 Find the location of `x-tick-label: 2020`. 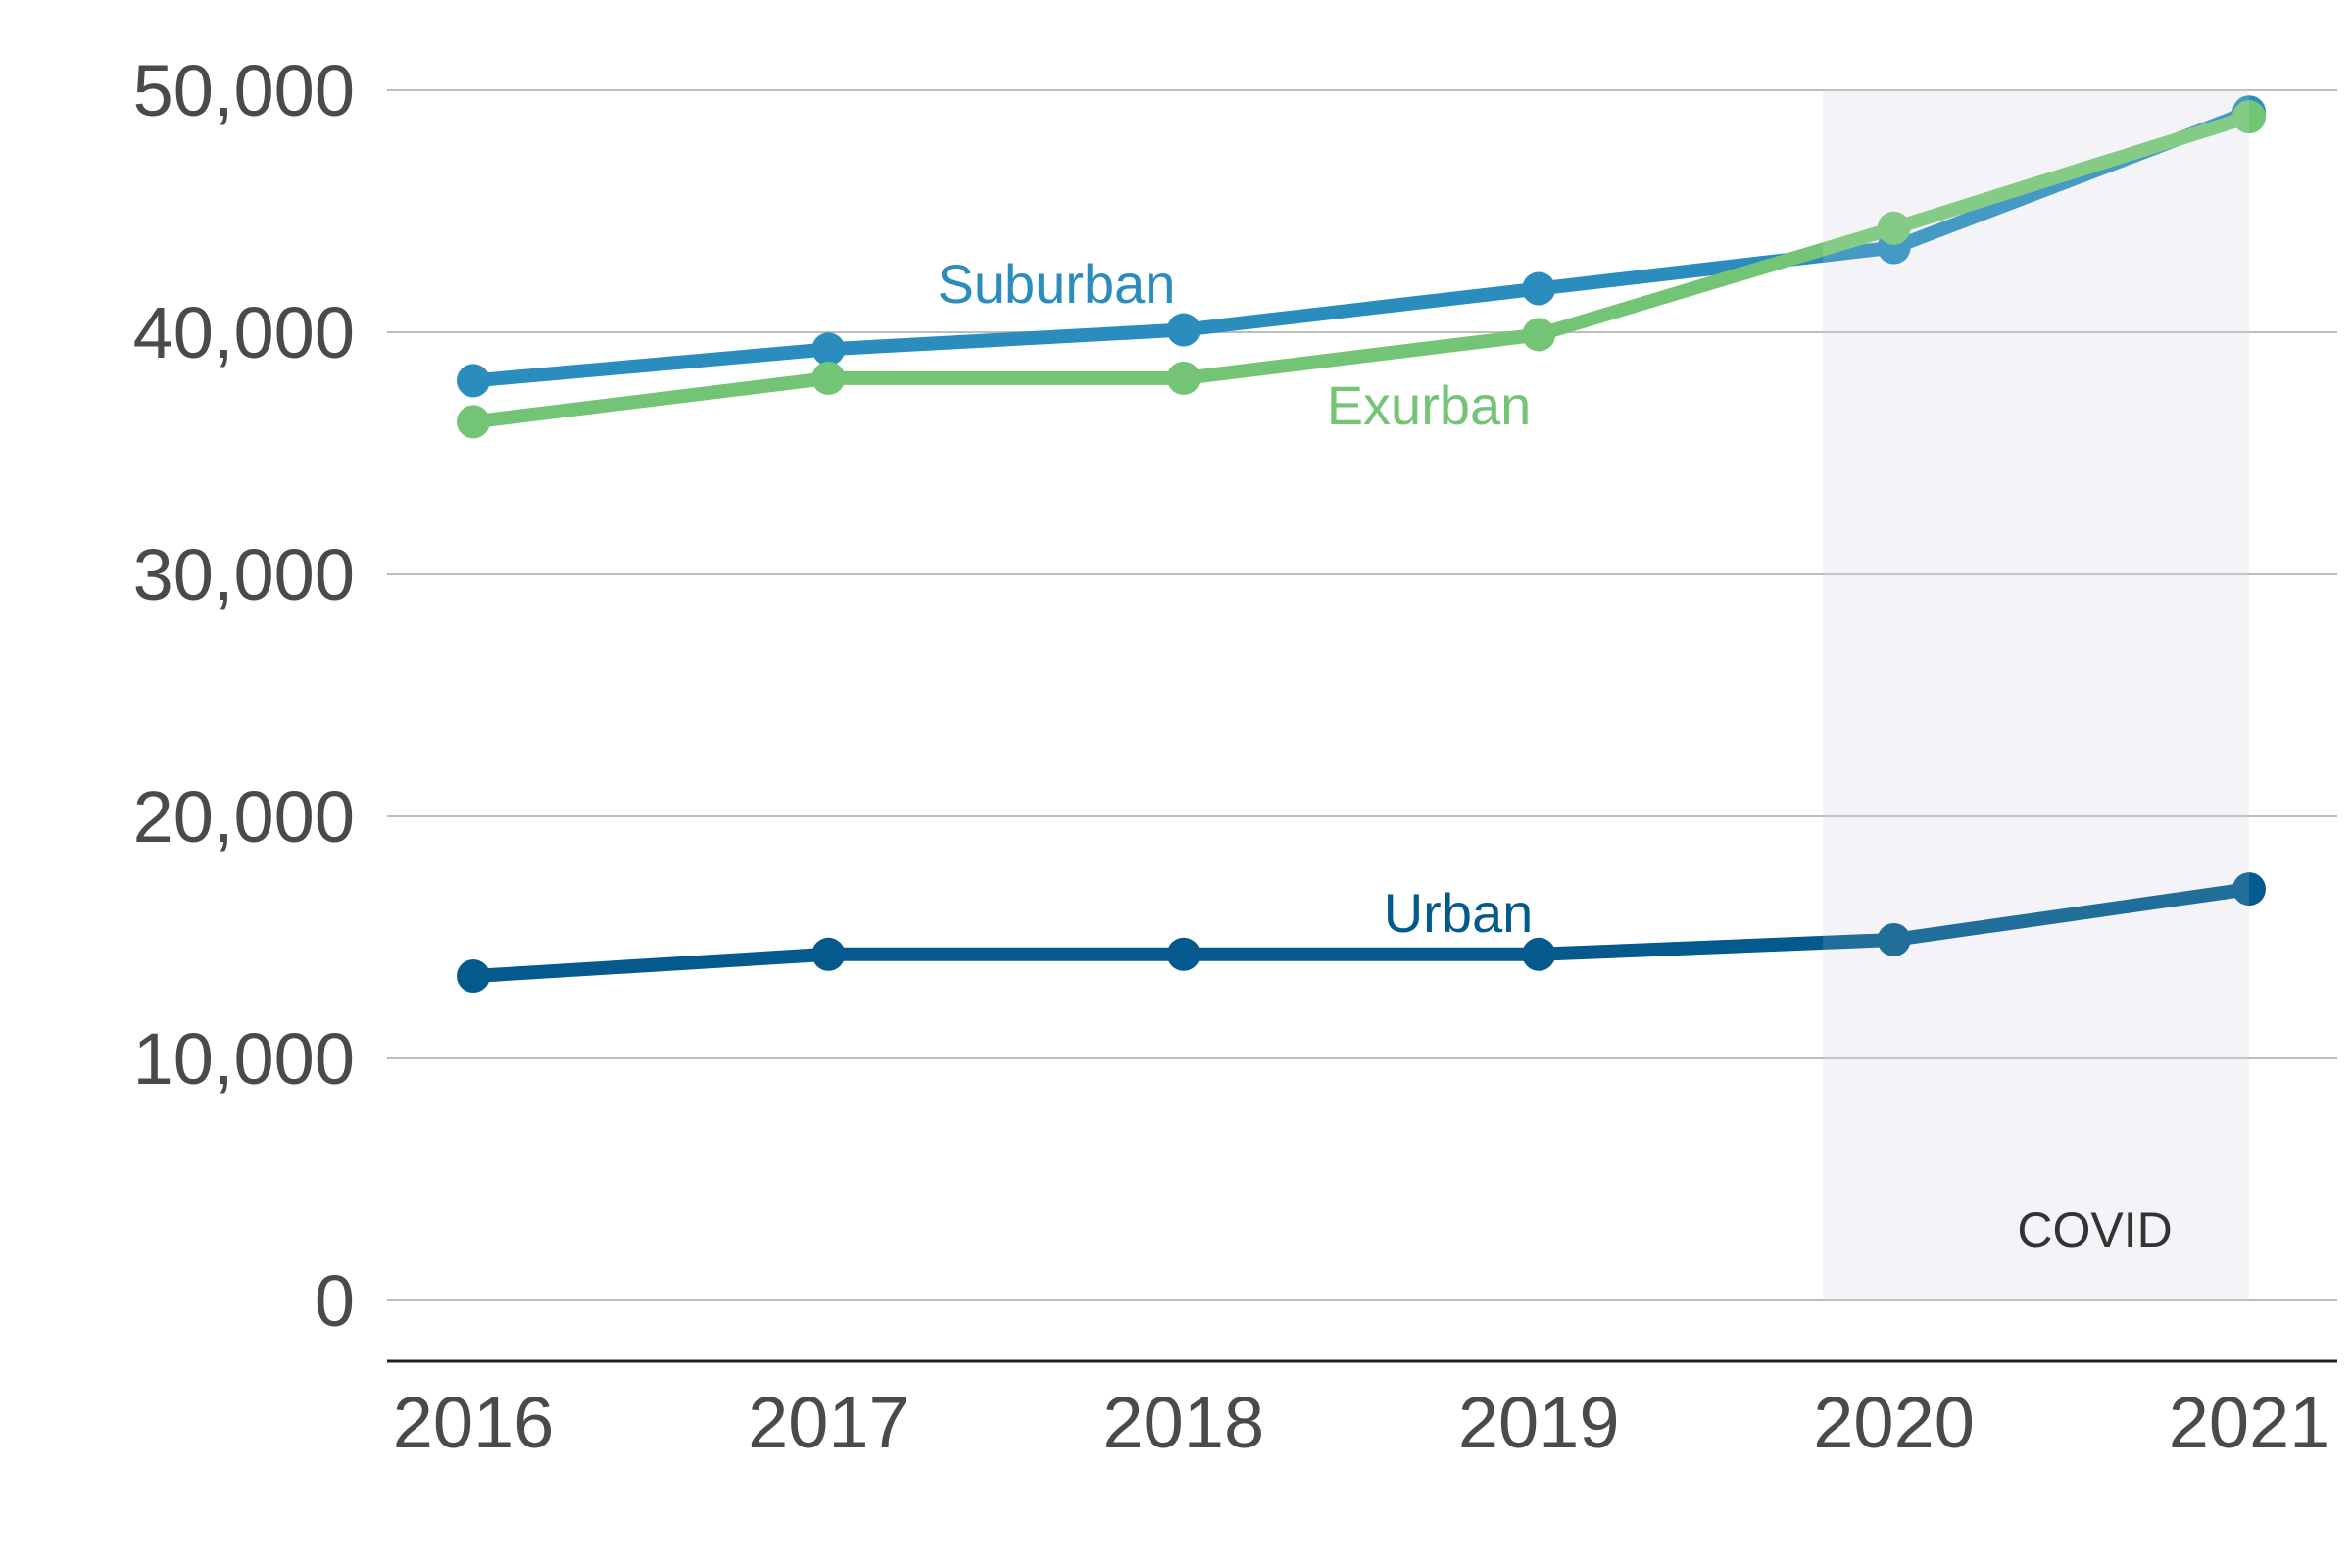

x-tick-label: 2020 is located at coordinates (1894, 1422).